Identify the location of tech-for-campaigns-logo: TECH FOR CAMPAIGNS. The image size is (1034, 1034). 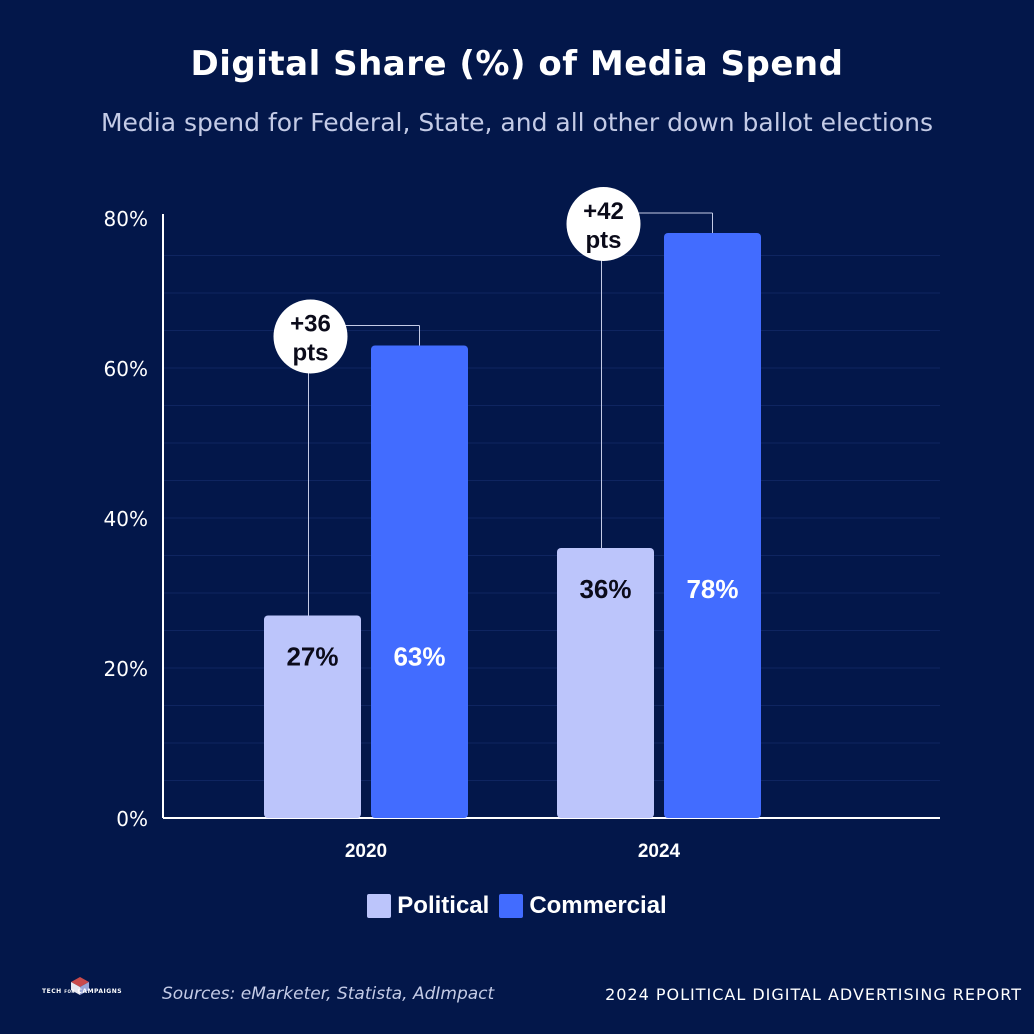
(87, 994).